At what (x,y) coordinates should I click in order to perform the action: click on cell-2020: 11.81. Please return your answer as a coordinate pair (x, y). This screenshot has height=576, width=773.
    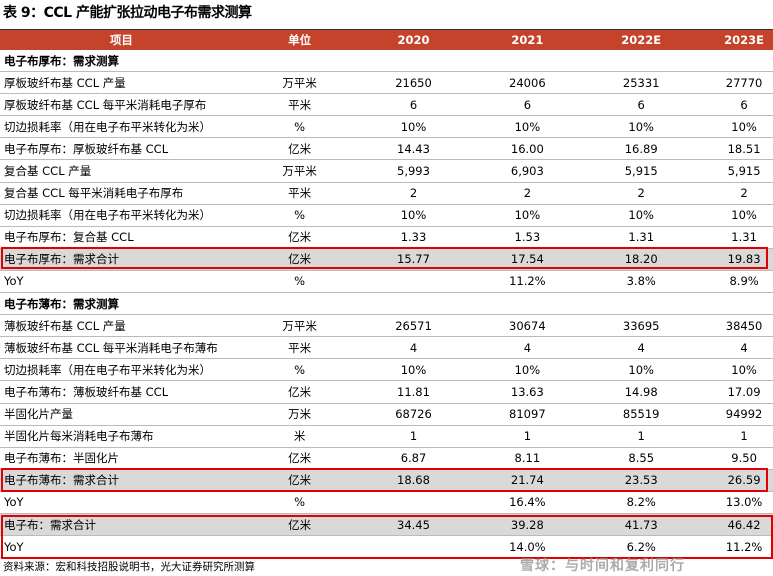
    Looking at the image, I should click on (413, 391).